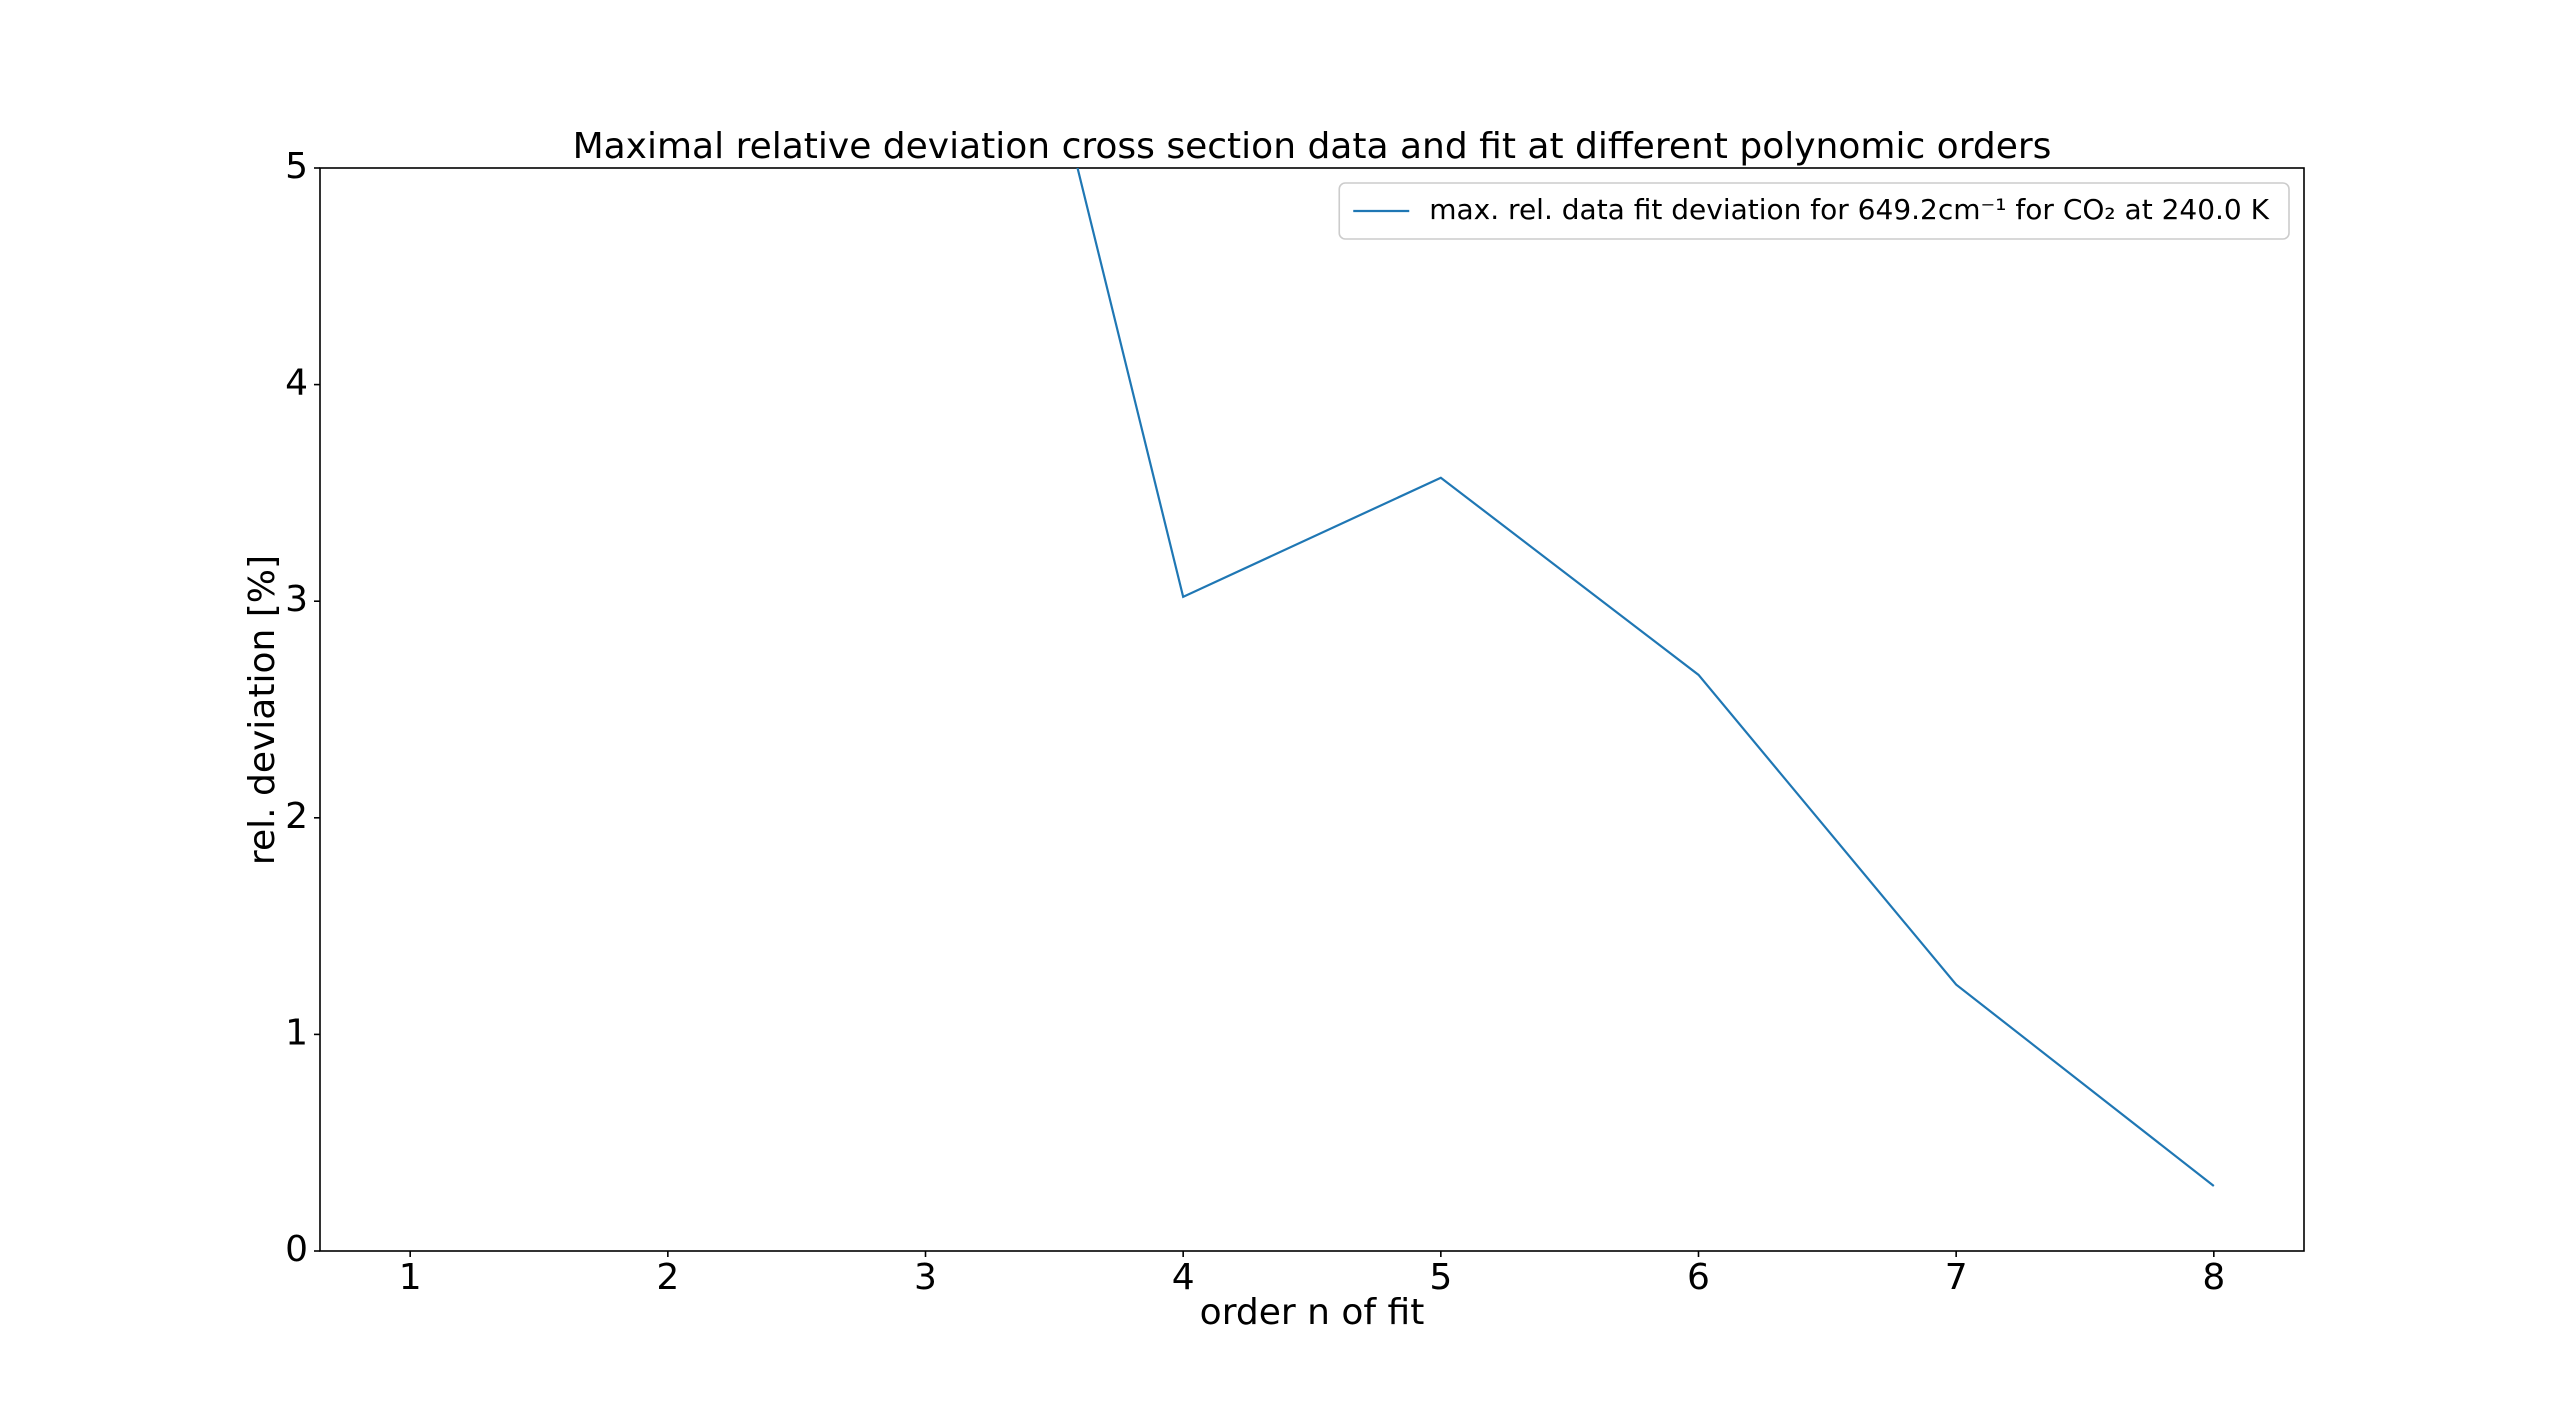 The width and height of the screenshot is (2560, 1404). Describe the element at coordinates (410, 1277) in the screenshot. I see `x-tick-label: 1` at that location.